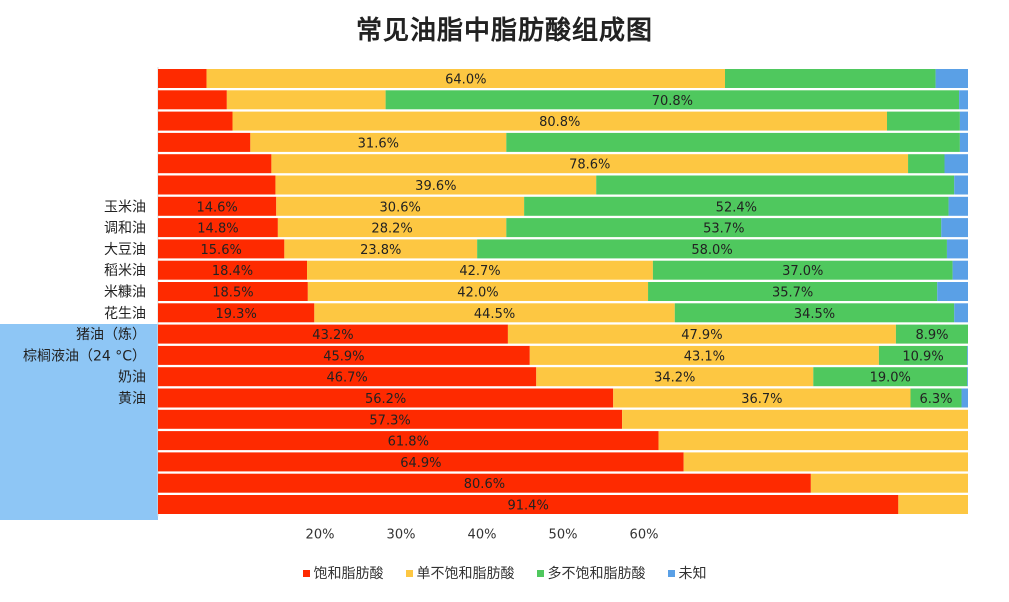  What do you see at coordinates (692, 574) in the screenshot?
I see `legend-label: 未知` at bounding box center [692, 574].